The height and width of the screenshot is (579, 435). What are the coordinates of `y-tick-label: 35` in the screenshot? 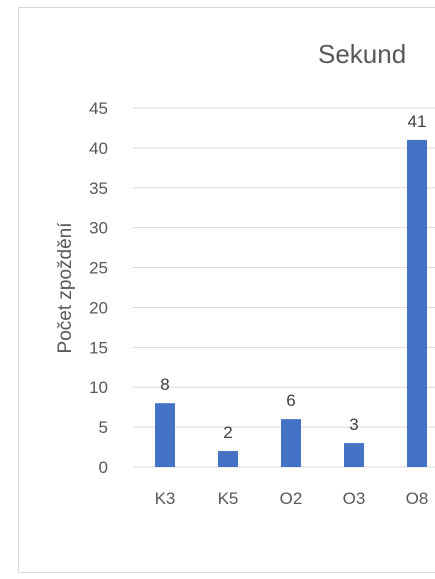 It's located at (98, 188).